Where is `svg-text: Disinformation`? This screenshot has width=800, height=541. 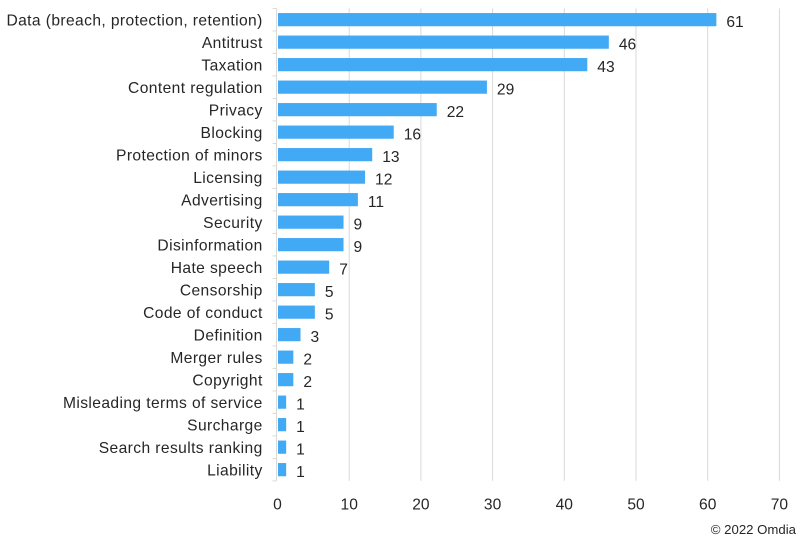
svg-text: Disinformation is located at coordinates (209, 245).